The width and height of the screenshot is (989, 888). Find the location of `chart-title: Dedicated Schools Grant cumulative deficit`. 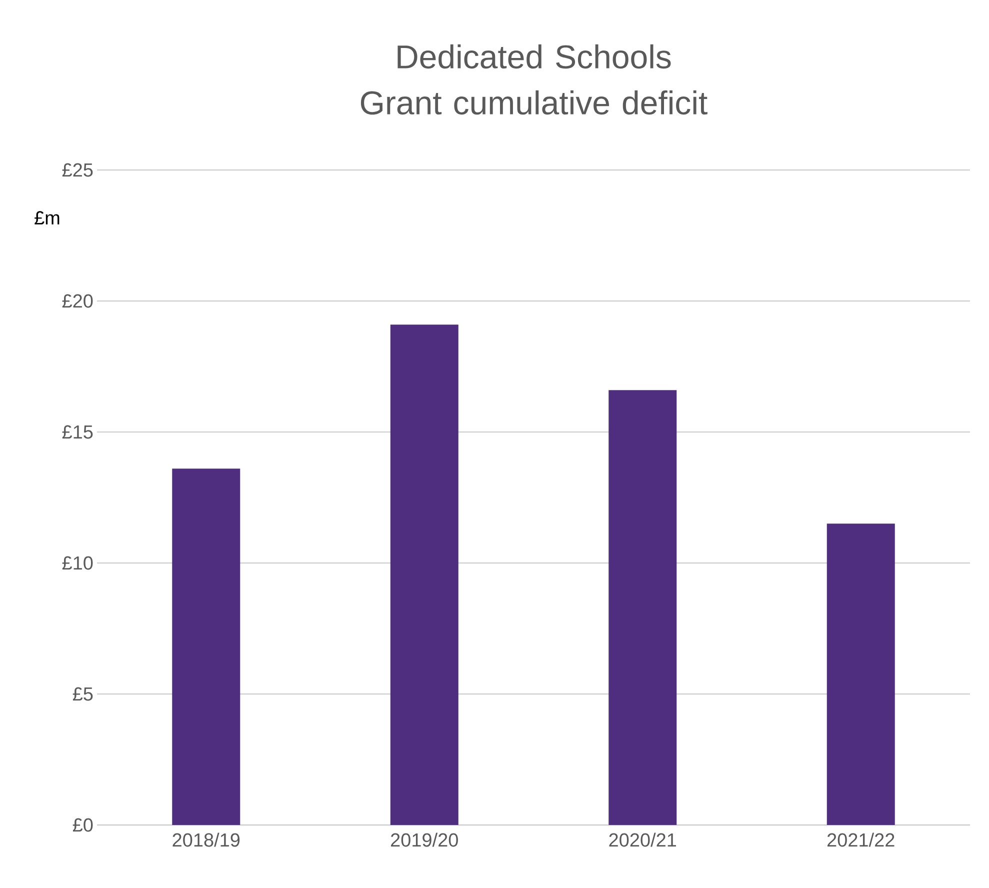

chart-title: Dedicated Schools Grant cumulative deficit is located at coordinates (534, 79).